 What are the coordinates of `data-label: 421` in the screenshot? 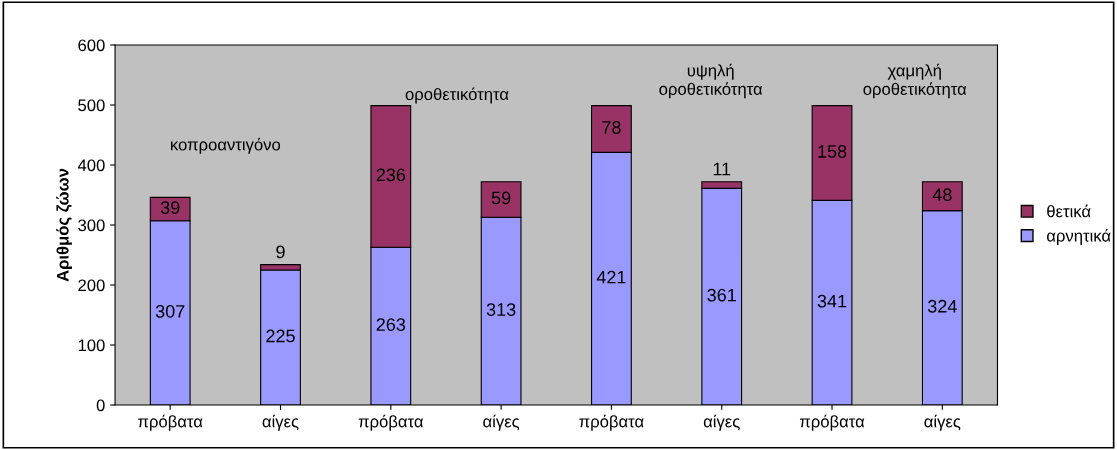 It's located at (611, 277).